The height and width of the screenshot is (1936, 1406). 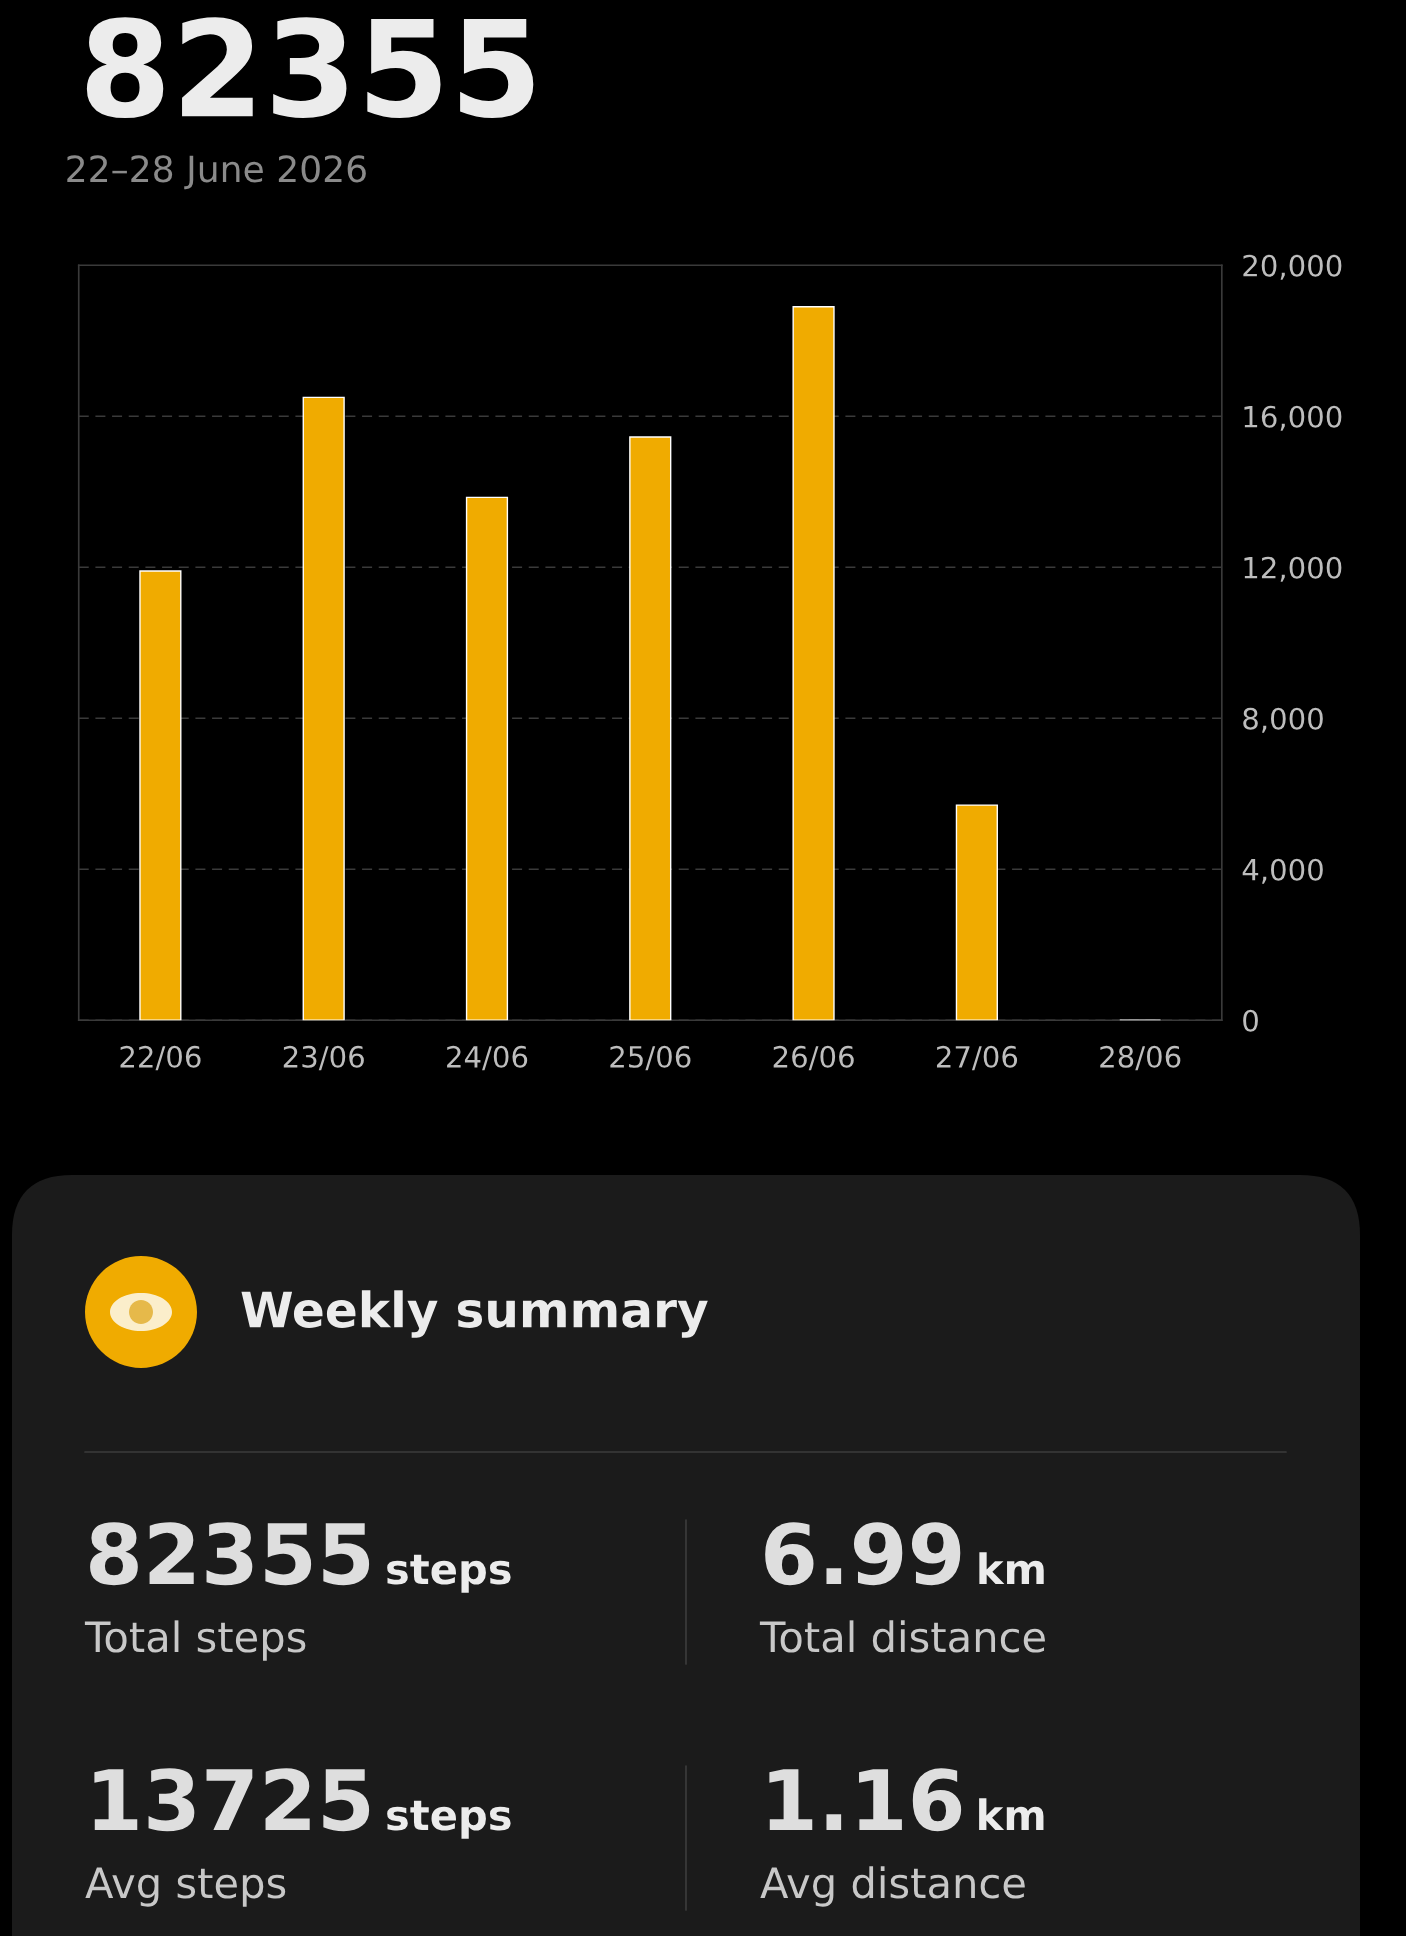 I want to click on text: 1.16, so click(x=865, y=1800).